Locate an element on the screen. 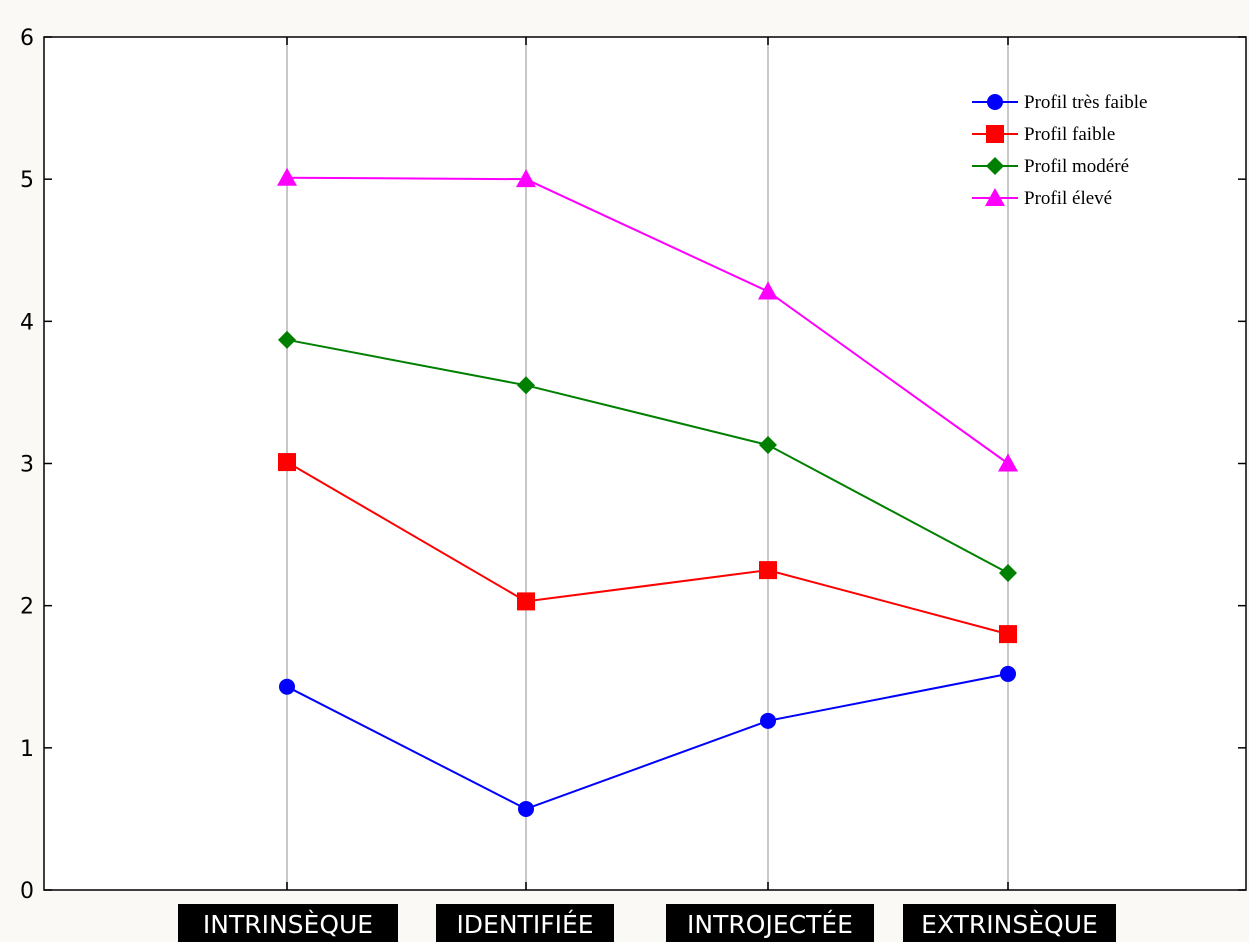 This screenshot has height=942, width=1249. x-category-label: INTRINSÈQUE is located at coordinates (288, 923).